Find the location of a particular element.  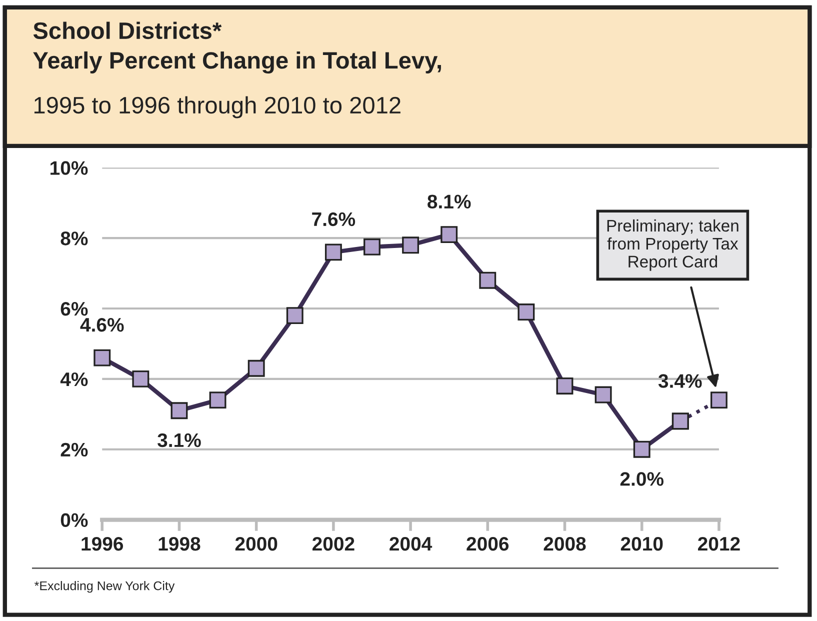

x-tick-label: 1996 is located at coordinates (103, 543).